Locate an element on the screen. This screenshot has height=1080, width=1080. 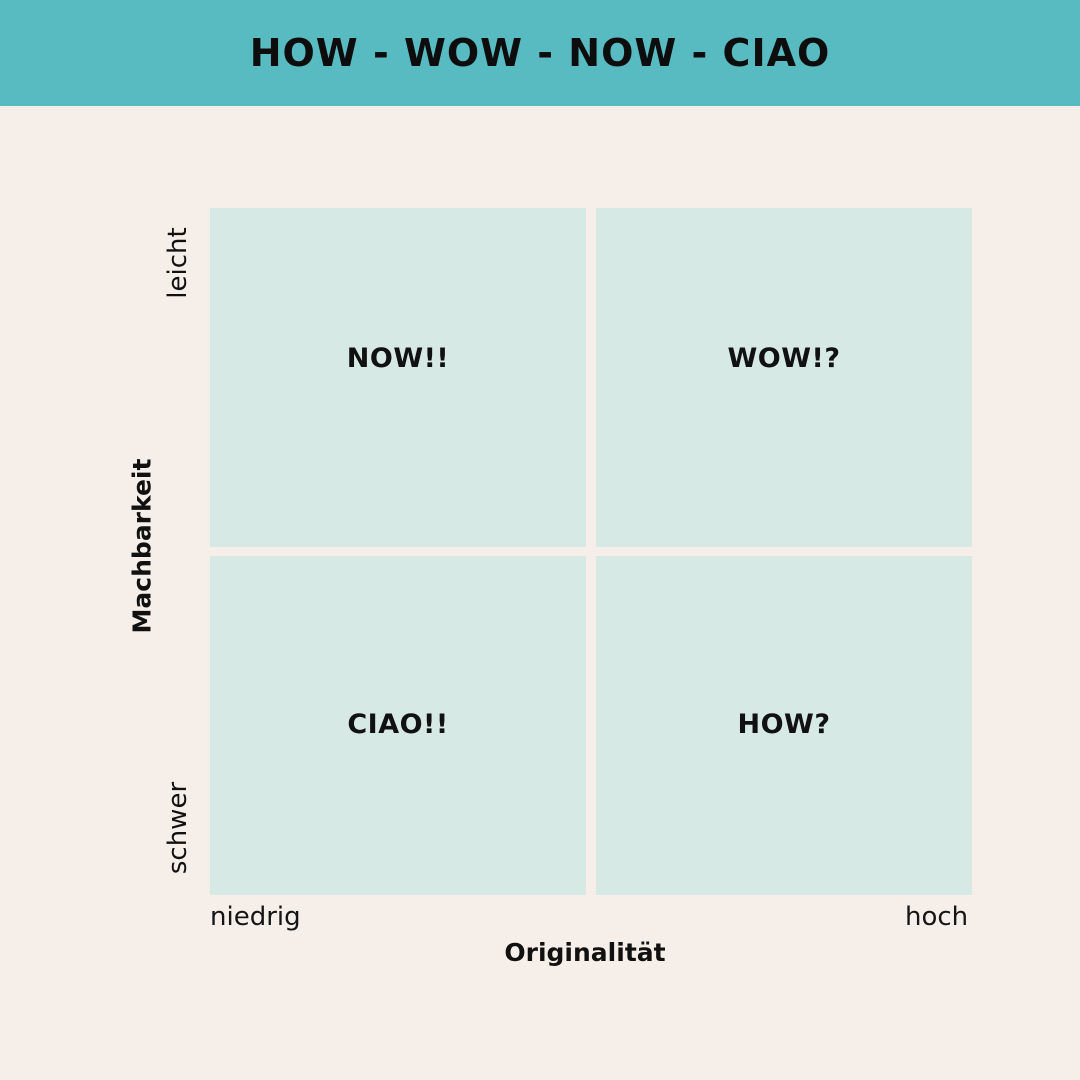
y-axis-low-label: schwer is located at coordinates (178, 828).